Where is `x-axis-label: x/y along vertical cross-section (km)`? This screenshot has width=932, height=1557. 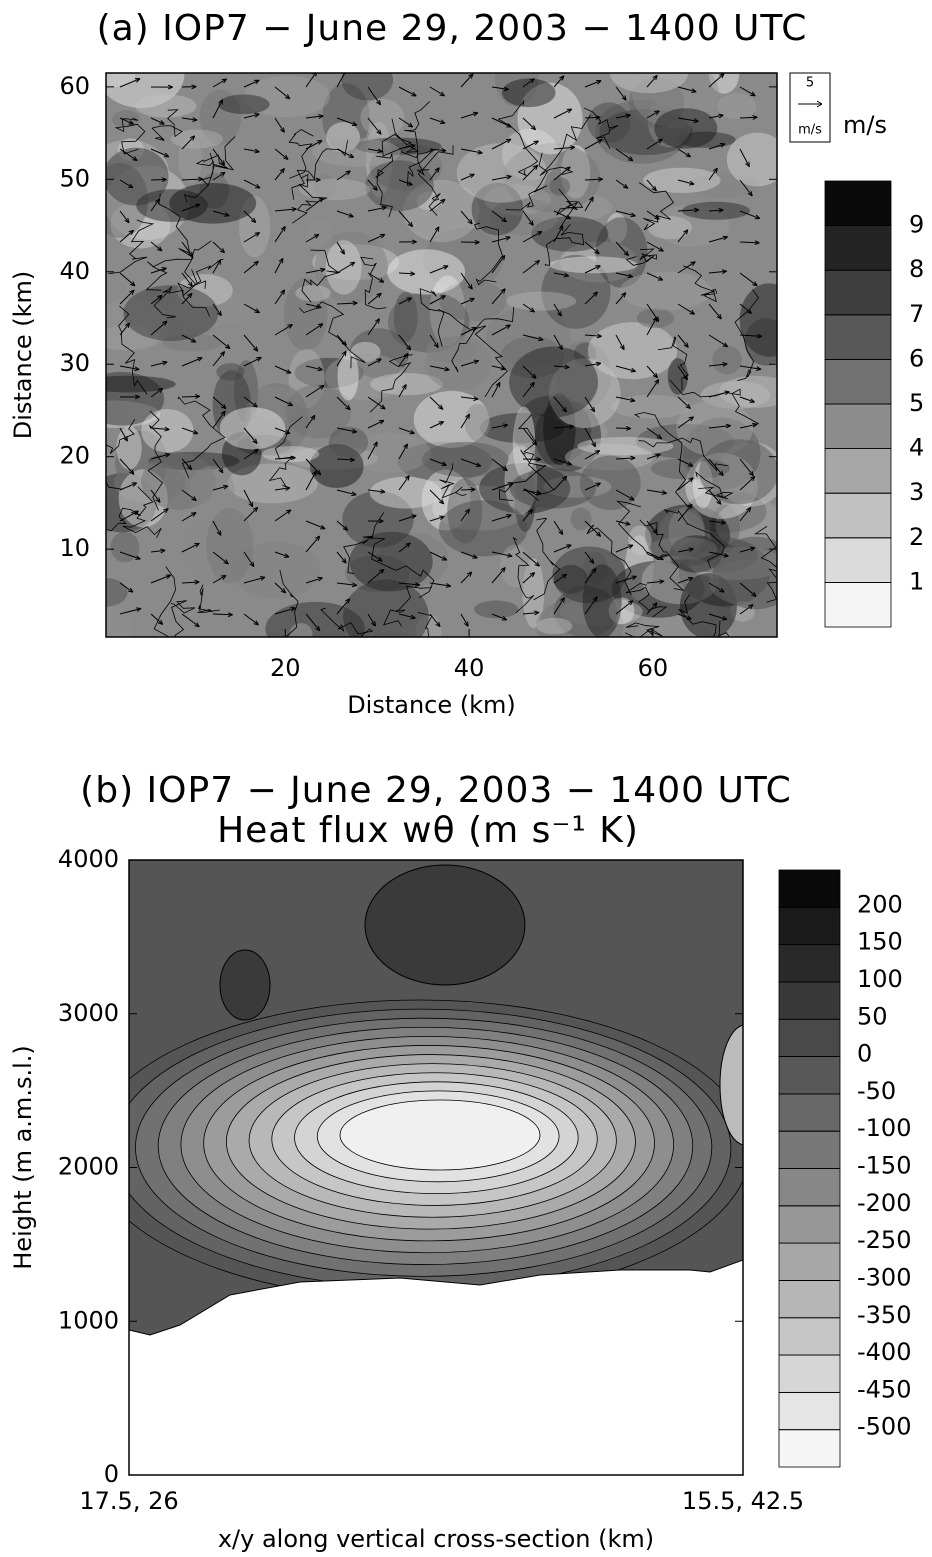 x-axis-label: x/y along vertical cross-section (km) is located at coordinates (436, 1539).